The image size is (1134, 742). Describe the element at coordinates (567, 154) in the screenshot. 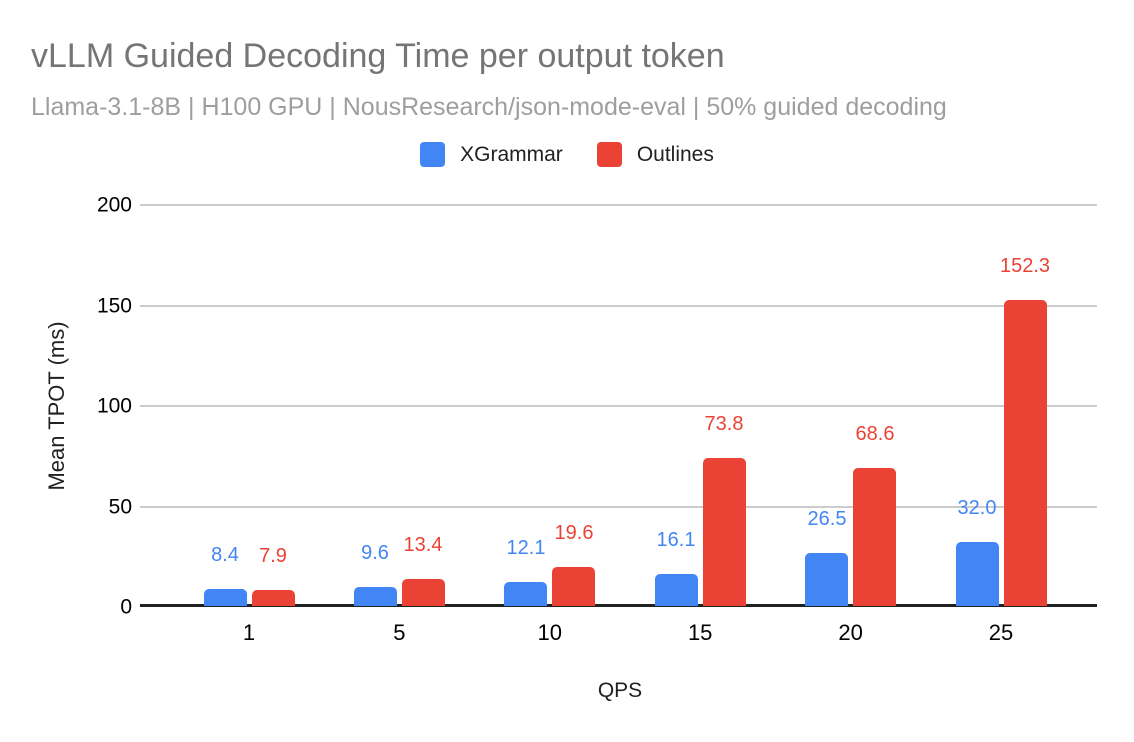

I see `chart-legend: XGrammar Outlines` at that location.